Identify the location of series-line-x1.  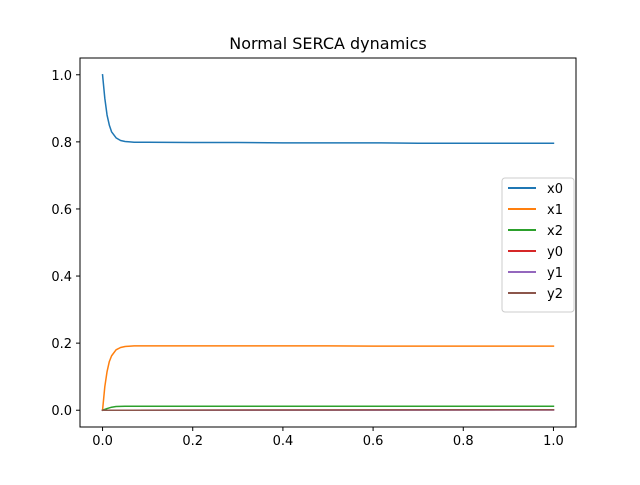
(328, 378).